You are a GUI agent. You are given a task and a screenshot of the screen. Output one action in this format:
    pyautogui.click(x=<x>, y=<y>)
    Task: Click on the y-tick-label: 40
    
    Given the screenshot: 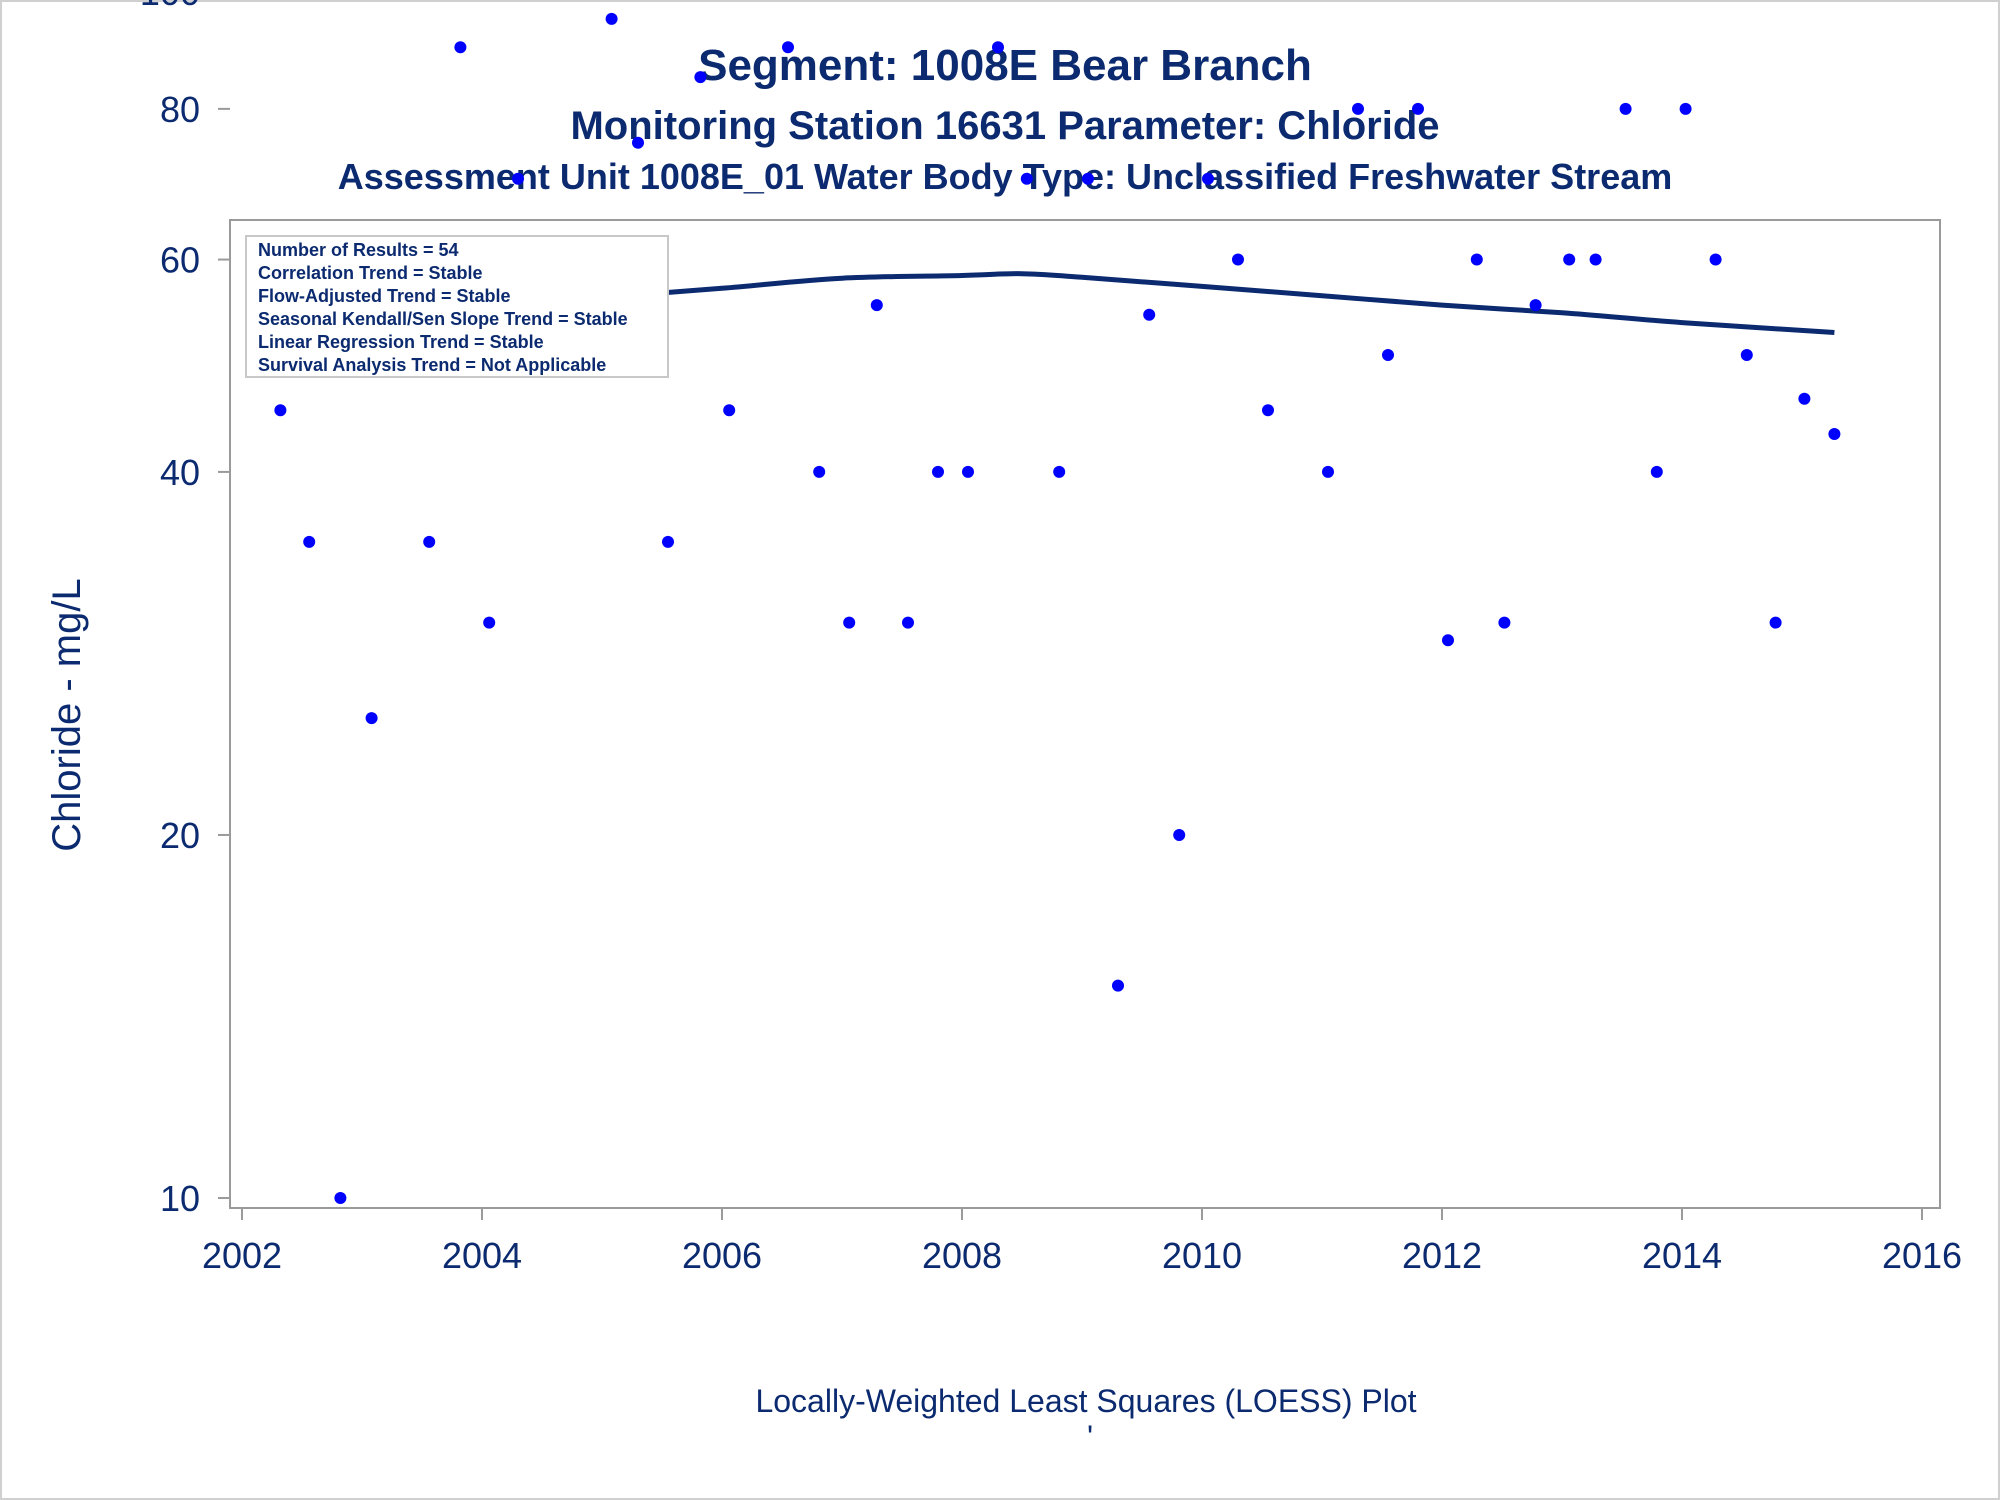 What is the action you would take?
    pyautogui.click(x=180, y=472)
    